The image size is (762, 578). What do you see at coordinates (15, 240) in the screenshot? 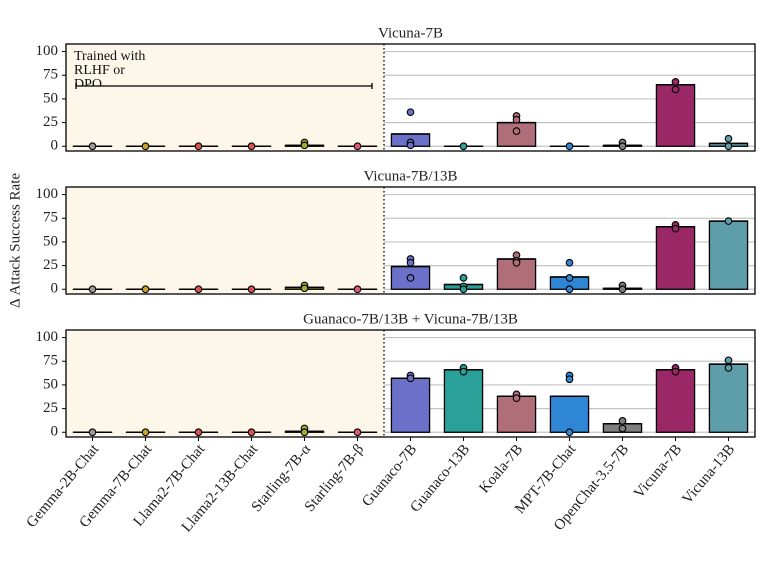
I see `y-axis-label: Δ Attack Success Rate` at bounding box center [15, 240].